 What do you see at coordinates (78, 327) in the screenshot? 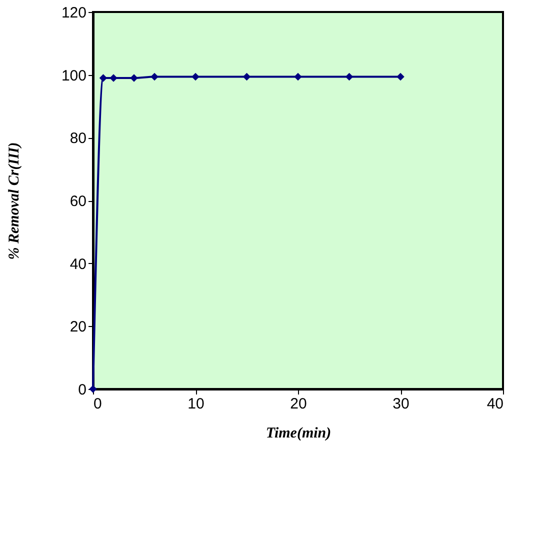
I see `y-tick-label: 20` at bounding box center [78, 327].